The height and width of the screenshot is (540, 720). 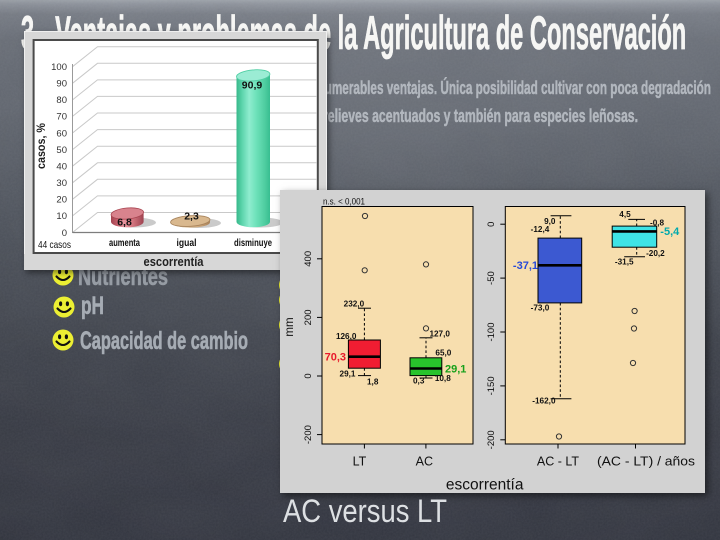 I want to click on svg-text: 90,9, so click(x=252, y=86).